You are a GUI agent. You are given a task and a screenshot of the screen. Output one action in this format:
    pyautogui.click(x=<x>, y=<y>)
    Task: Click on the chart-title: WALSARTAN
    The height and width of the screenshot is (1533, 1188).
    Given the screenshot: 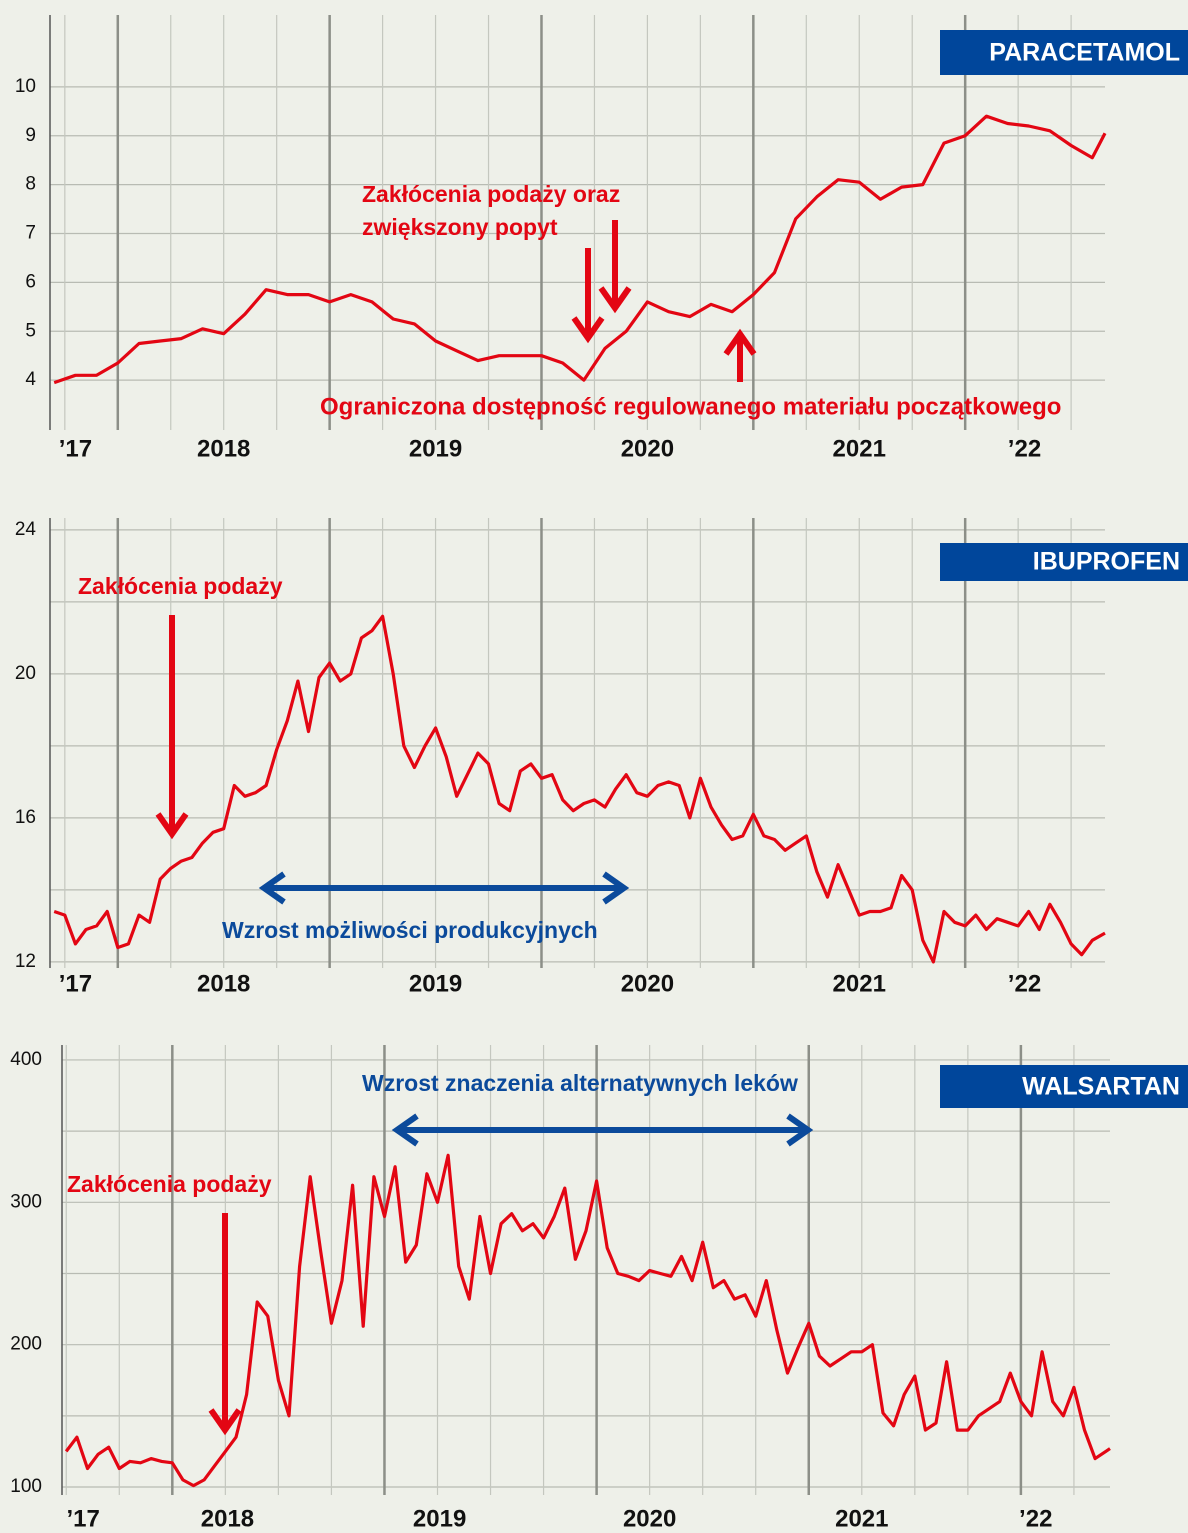 What is the action you would take?
    pyautogui.click(x=1101, y=1087)
    